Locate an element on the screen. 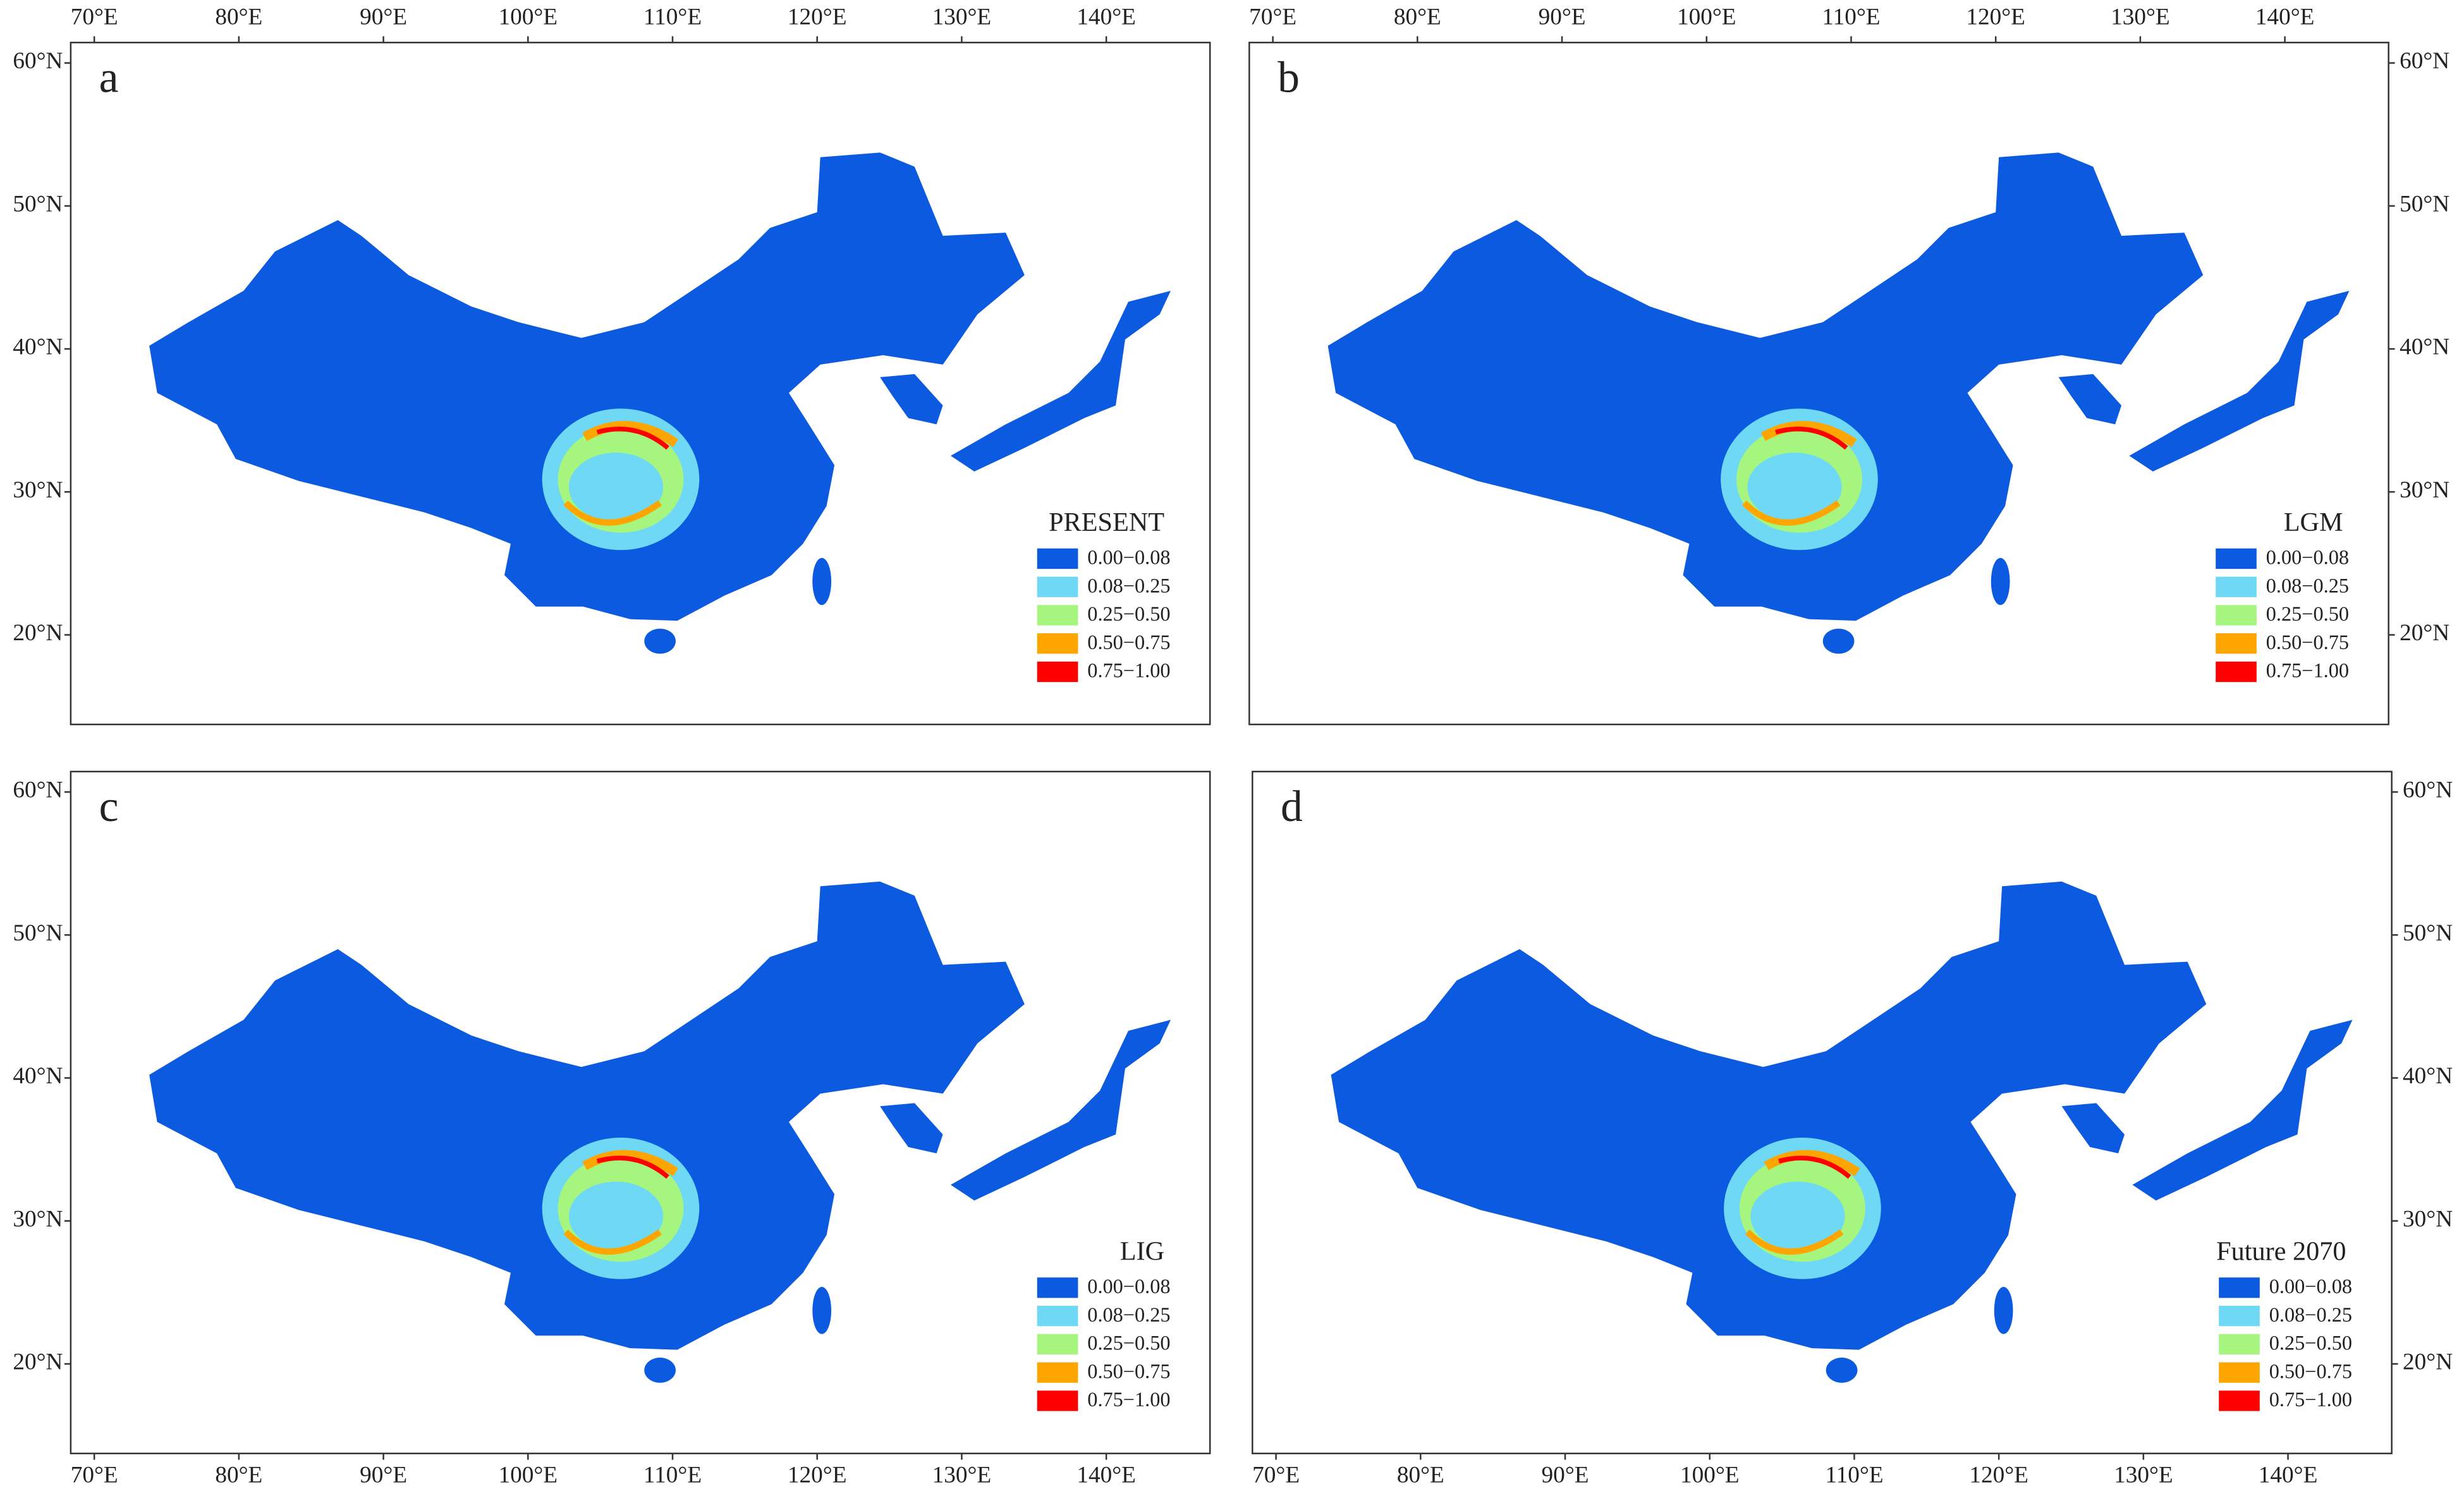  panel-title: LGM is located at coordinates (2313, 522).